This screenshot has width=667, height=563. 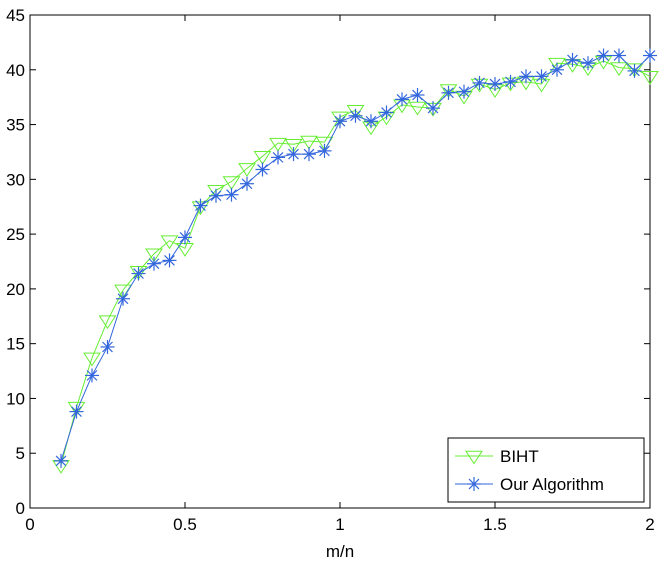 I want to click on y-tick-label: 10, so click(x=15, y=398).